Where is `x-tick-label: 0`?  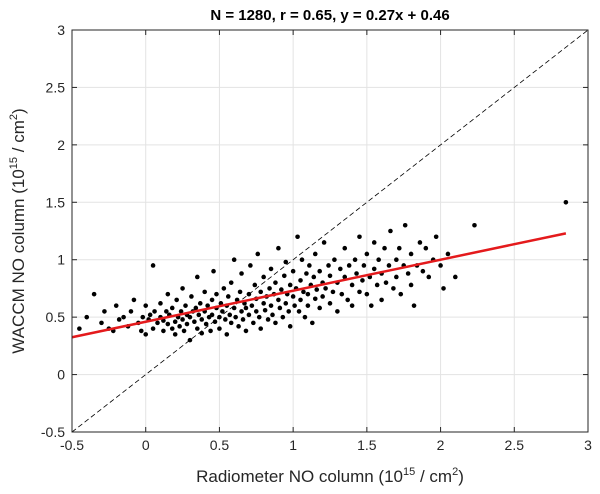
x-tick-label: 0 is located at coordinates (146, 445).